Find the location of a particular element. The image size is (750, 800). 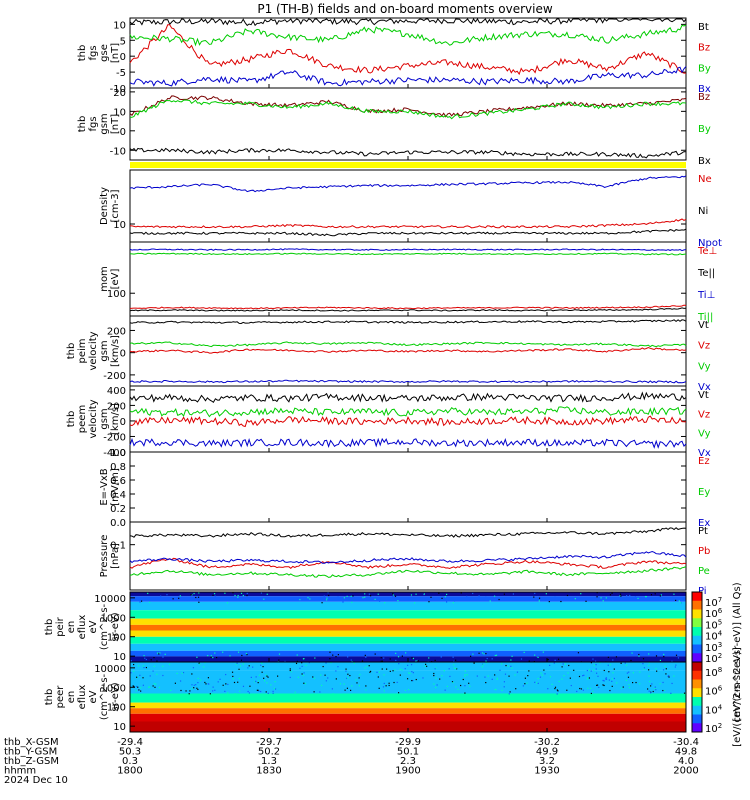

x-tick-label: -29.4 is located at coordinates (130, 742).